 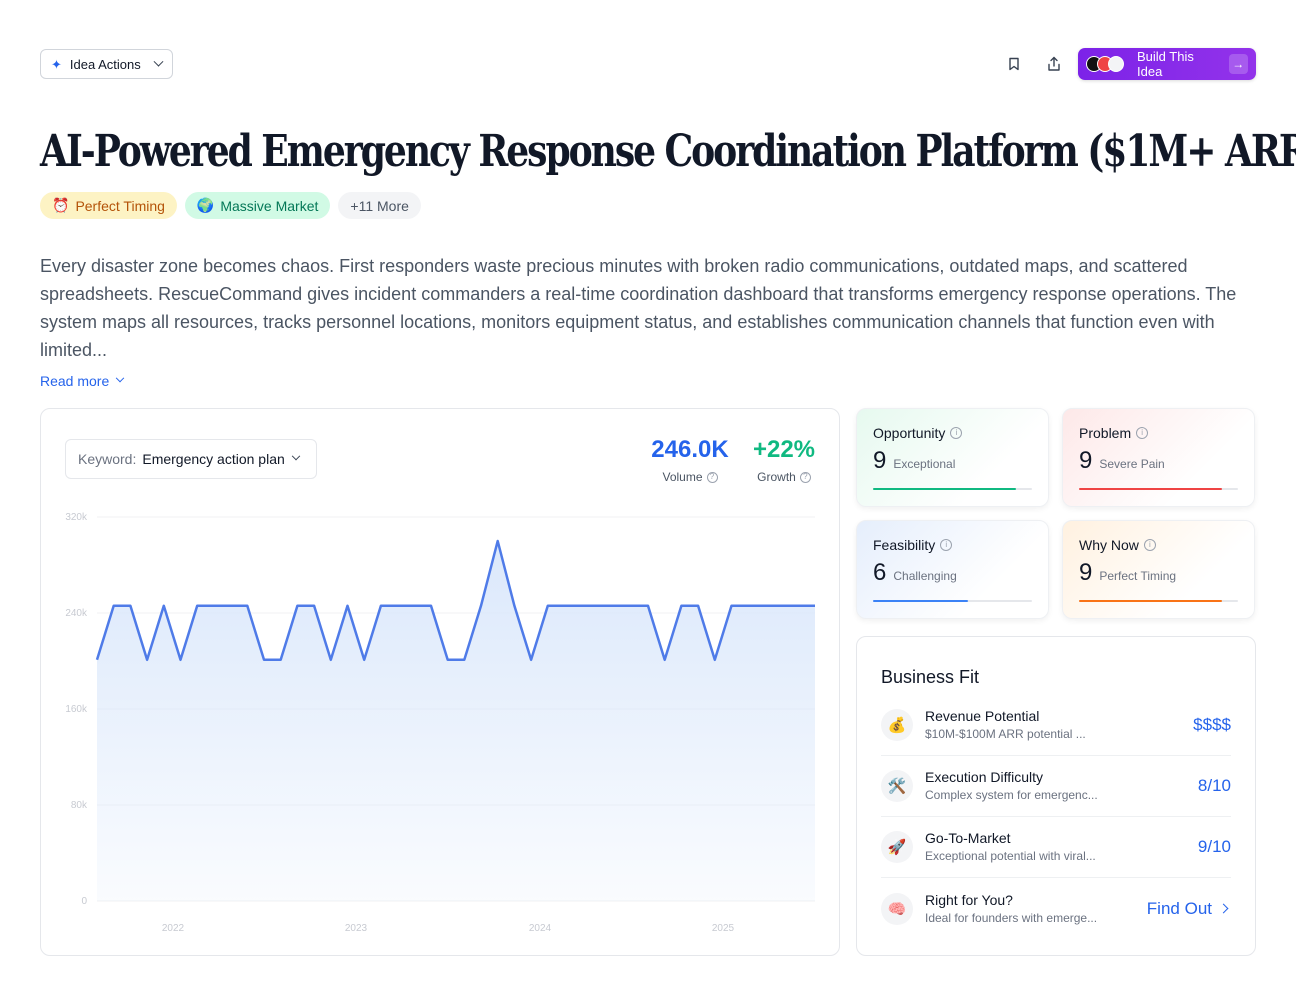 What do you see at coordinates (904, 545) in the screenshot?
I see `score-title: Feasibility` at bounding box center [904, 545].